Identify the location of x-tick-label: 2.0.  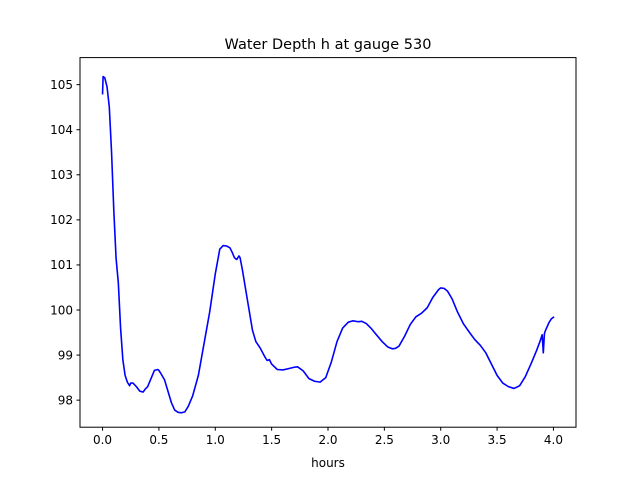
(327, 440).